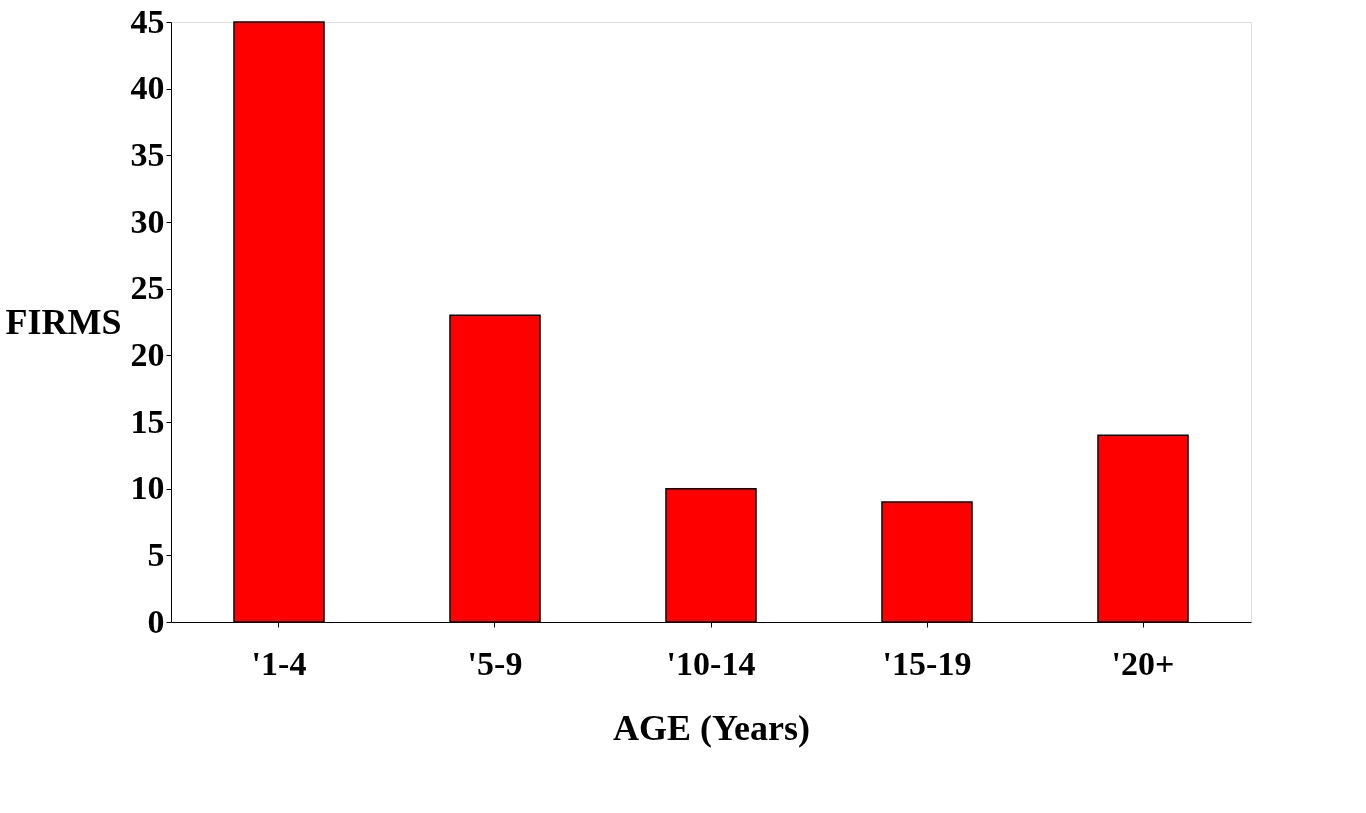 The width and height of the screenshot is (1366, 813). I want to click on x-tick-label: '1-4, so click(279, 663).